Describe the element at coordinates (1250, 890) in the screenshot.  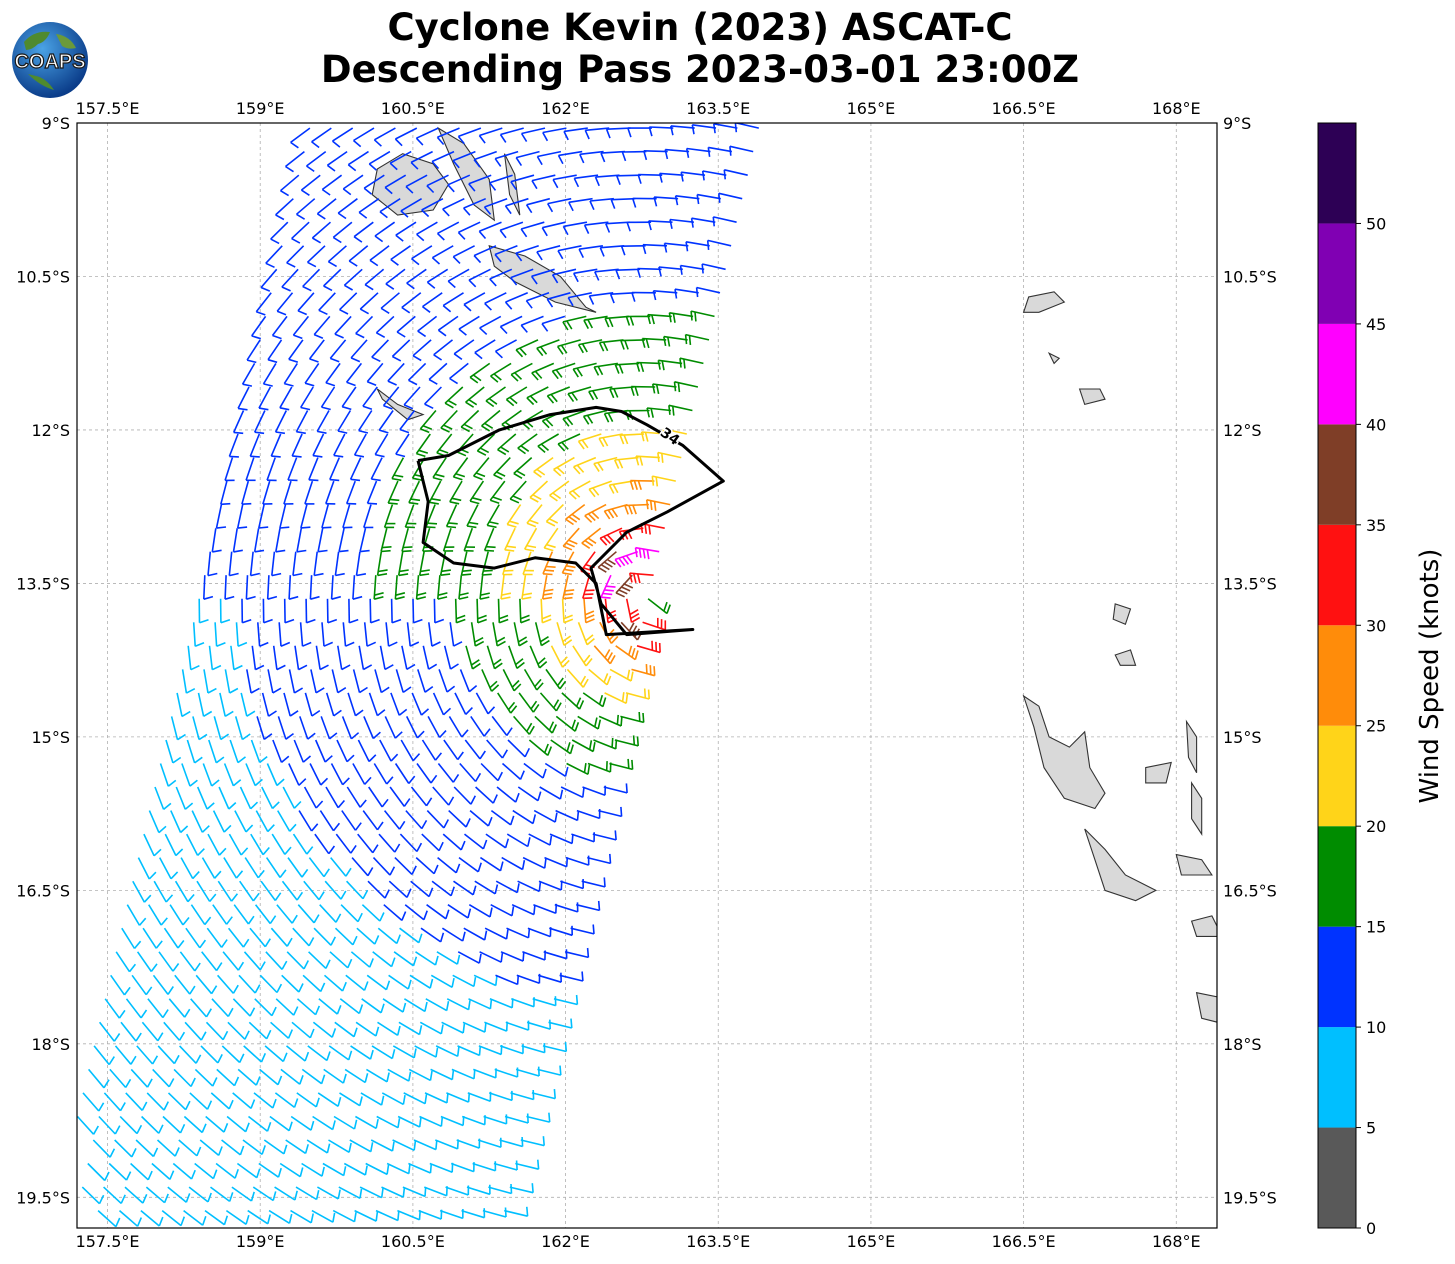
I see `lat-tick-label-right: 16.5°S` at that location.